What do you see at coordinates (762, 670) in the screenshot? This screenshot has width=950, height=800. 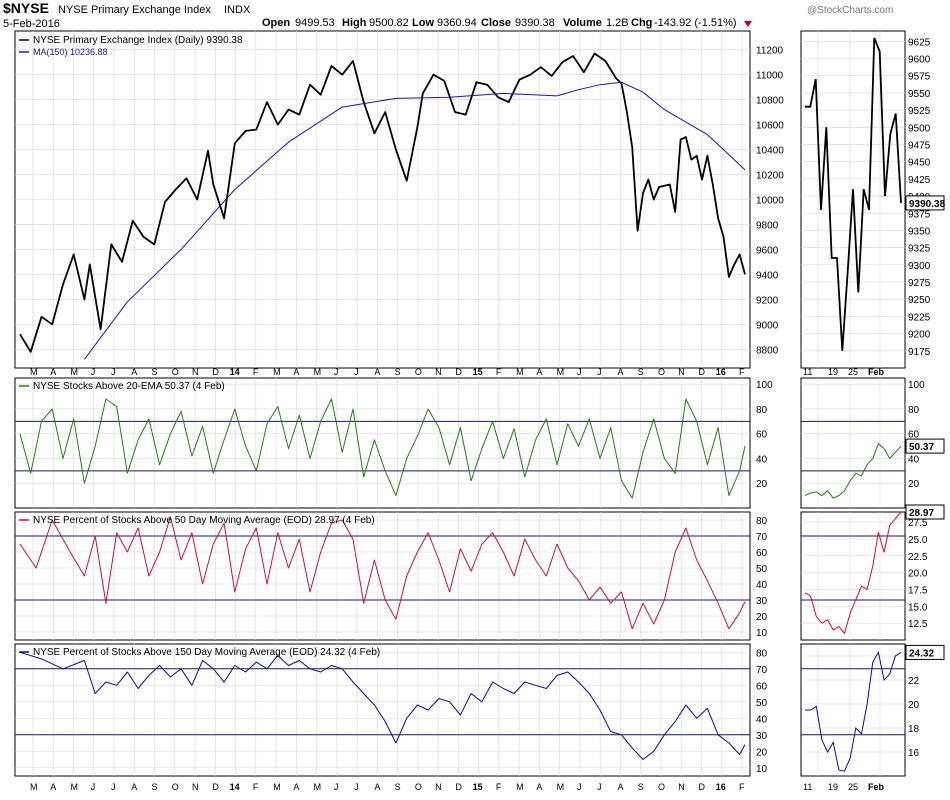 I see `y-tick-label-ma150: 70` at bounding box center [762, 670].